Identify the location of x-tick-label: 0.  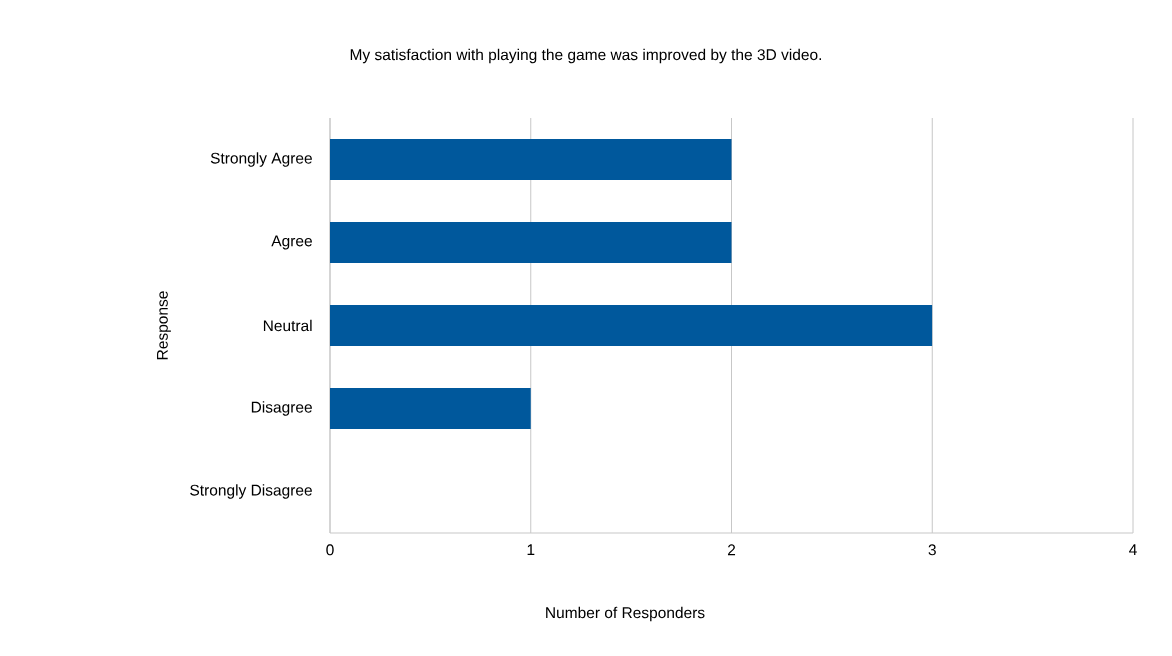
(330, 550).